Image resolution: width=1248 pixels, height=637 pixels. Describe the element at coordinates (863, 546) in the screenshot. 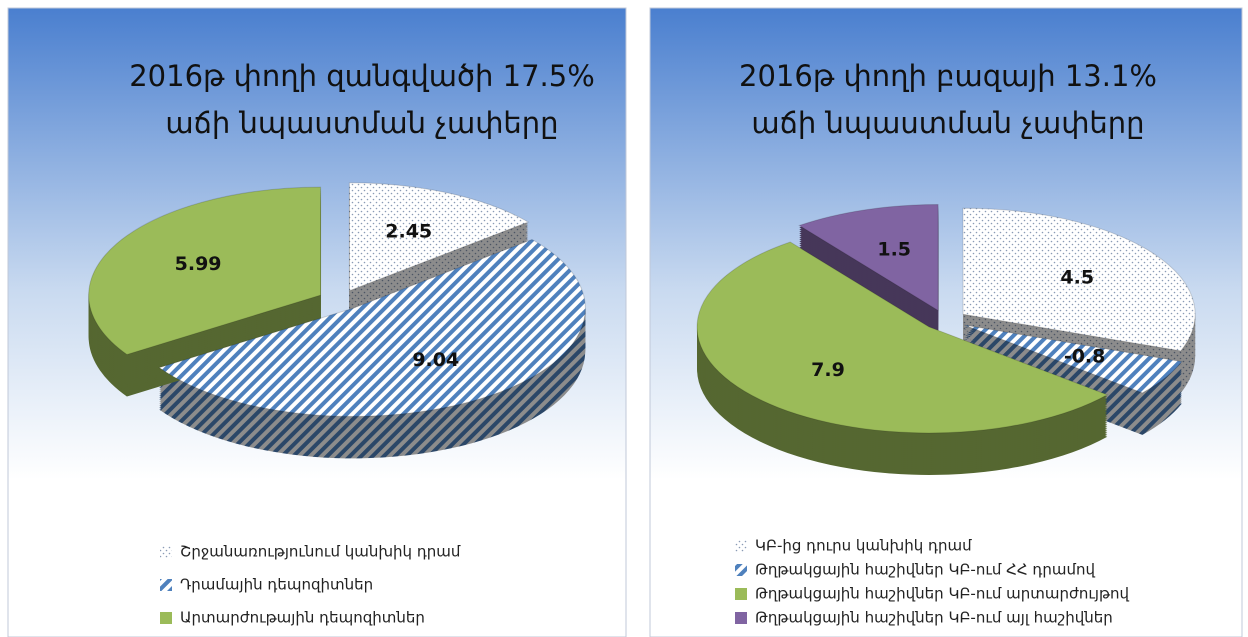

I see `legend-label: ԿԲ-ից դուրս կանխիկ դրամ` at that location.